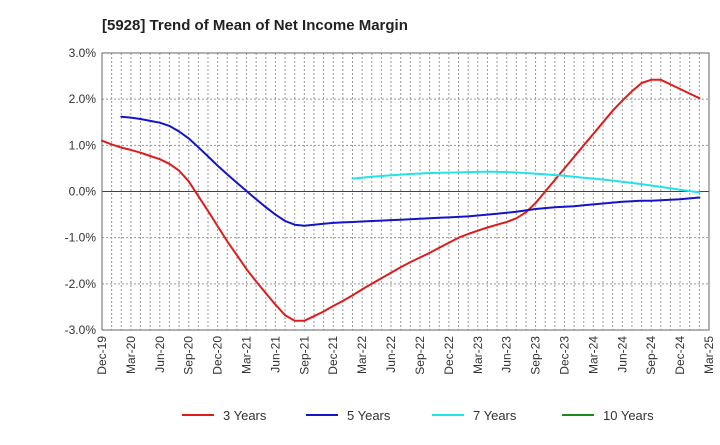 The width and height of the screenshot is (720, 445). Describe the element at coordinates (369, 415) in the screenshot. I see `legend-label: 5 Years` at that location.